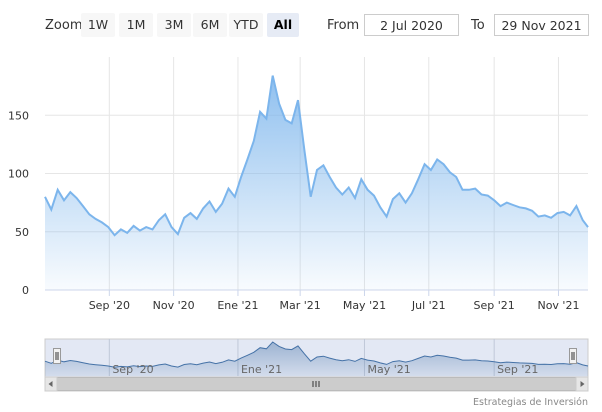 The height and width of the screenshot is (412, 602). What do you see at coordinates (57, 356) in the screenshot?
I see `navigator-left-handle` at bounding box center [57, 356].